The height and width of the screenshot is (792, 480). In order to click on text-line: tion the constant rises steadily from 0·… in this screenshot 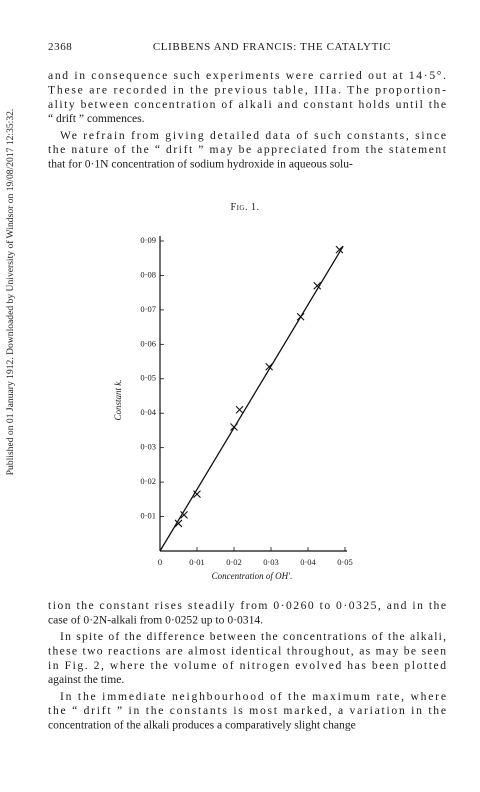, I will do `click(247, 605)`.